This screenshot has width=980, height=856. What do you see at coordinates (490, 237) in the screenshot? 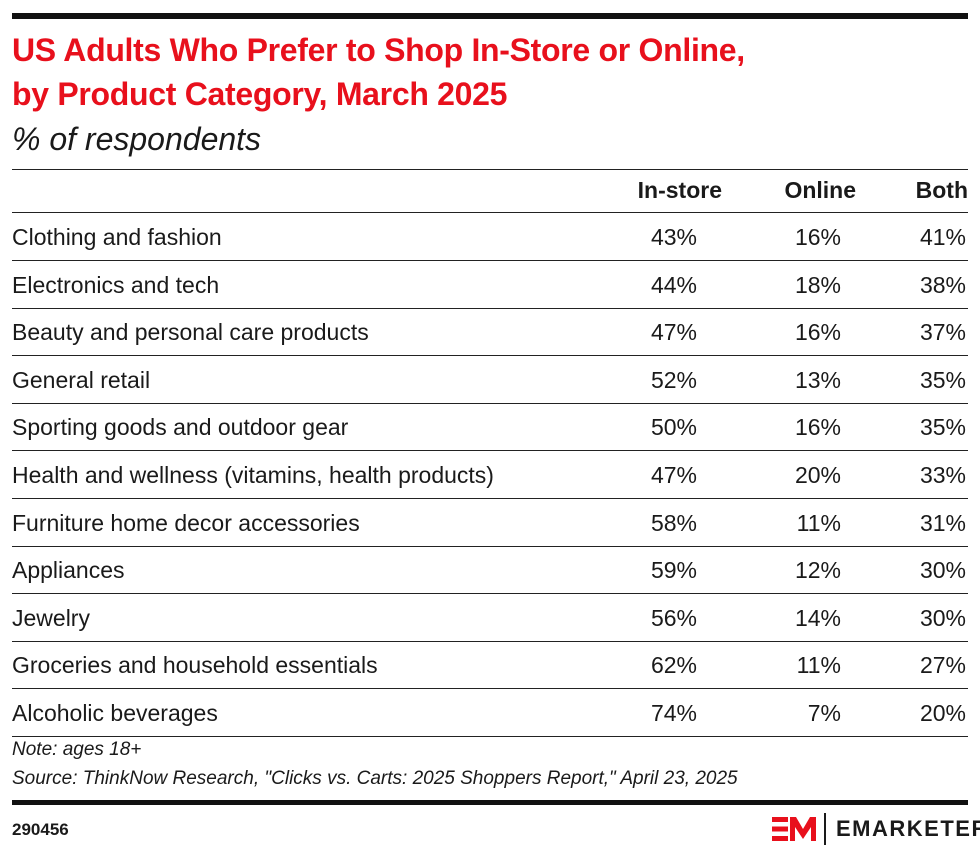
I see `table-row: Clothing and fashion 43% 16% 41%` at bounding box center [490, 237].